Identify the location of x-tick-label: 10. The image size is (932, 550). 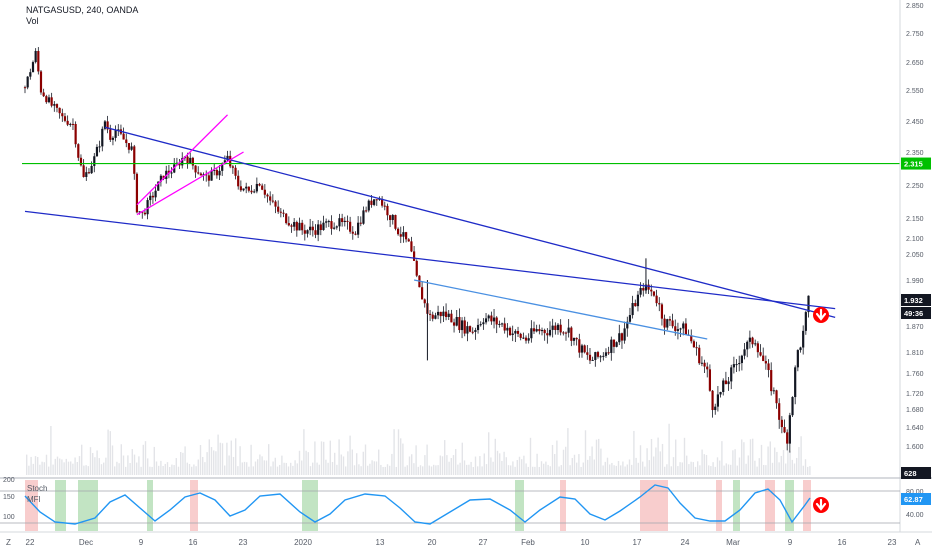
(585, 542).